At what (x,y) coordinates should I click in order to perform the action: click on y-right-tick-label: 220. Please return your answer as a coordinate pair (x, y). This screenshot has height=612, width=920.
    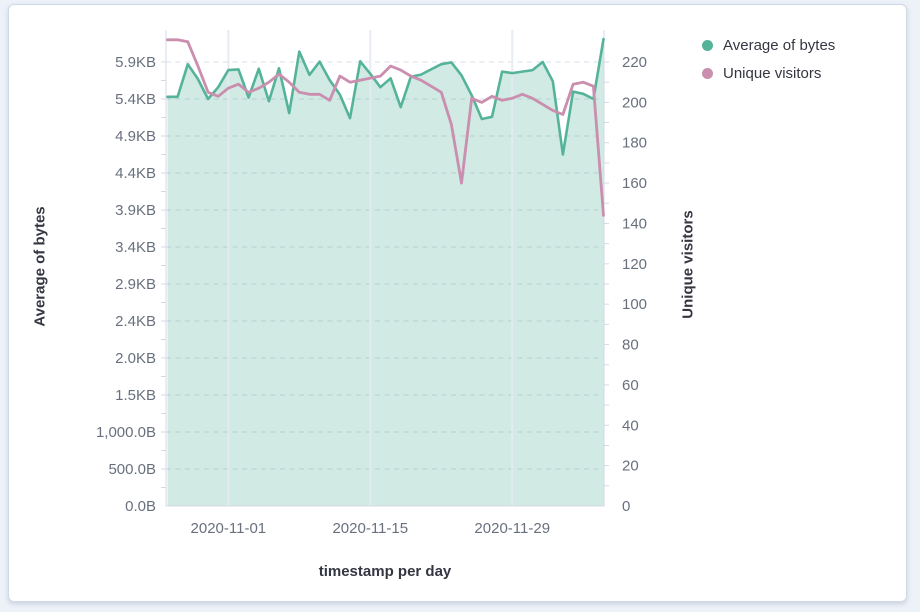
    Looking at the image, I should click on (634, 62).